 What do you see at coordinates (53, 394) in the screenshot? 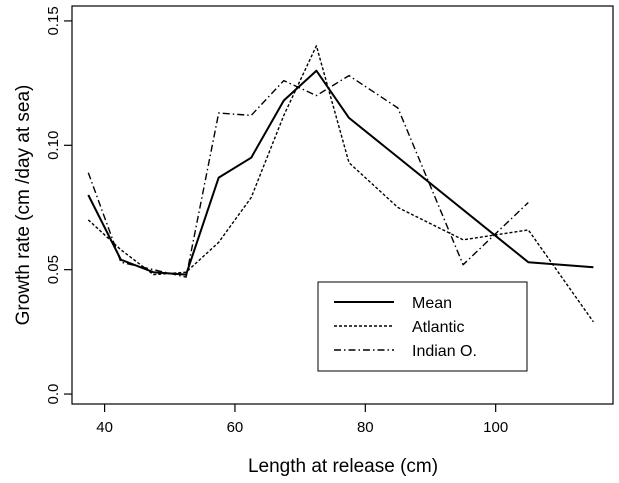
I see `y-tick-label: 0.0` at bounding box center [53, 394].